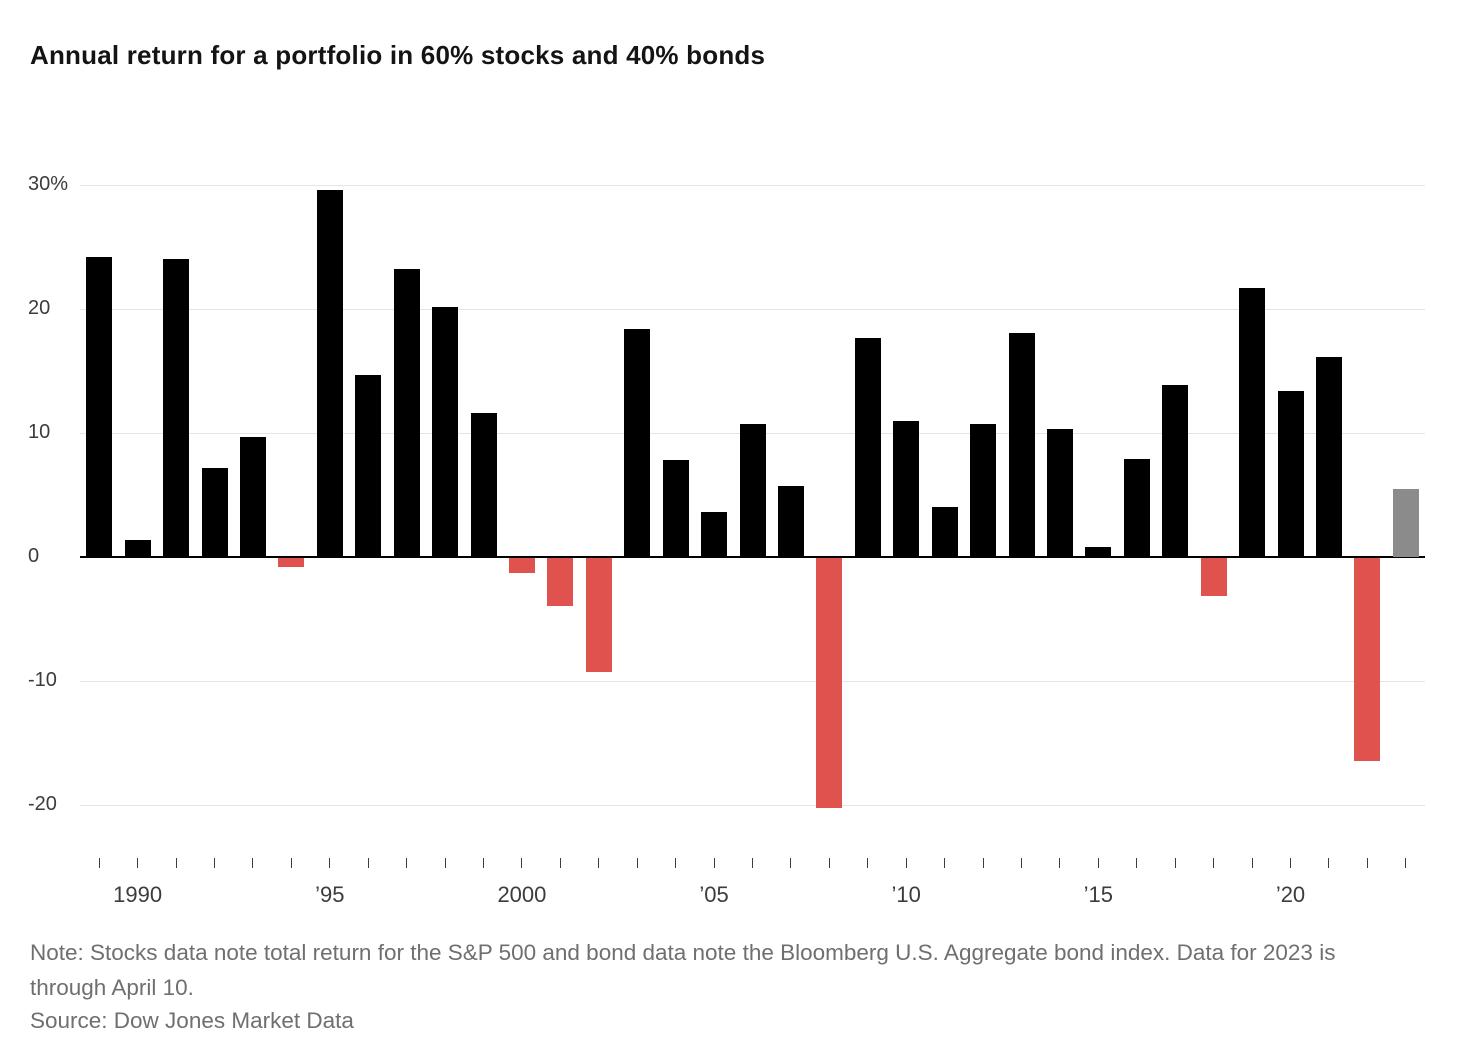  Describe the element at coordinates (39, 432) in the screenshot. I see `y-axis-tick-label: 10` at that location.